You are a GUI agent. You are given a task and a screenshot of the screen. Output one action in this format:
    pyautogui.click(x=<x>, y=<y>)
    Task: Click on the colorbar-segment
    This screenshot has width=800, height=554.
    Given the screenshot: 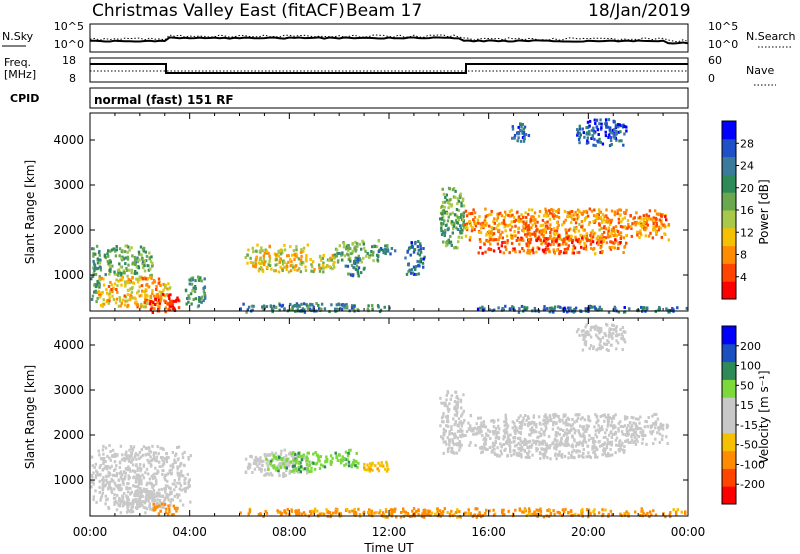 What is the action you would take?
    pyautogui.click(x=729, y=183)
    